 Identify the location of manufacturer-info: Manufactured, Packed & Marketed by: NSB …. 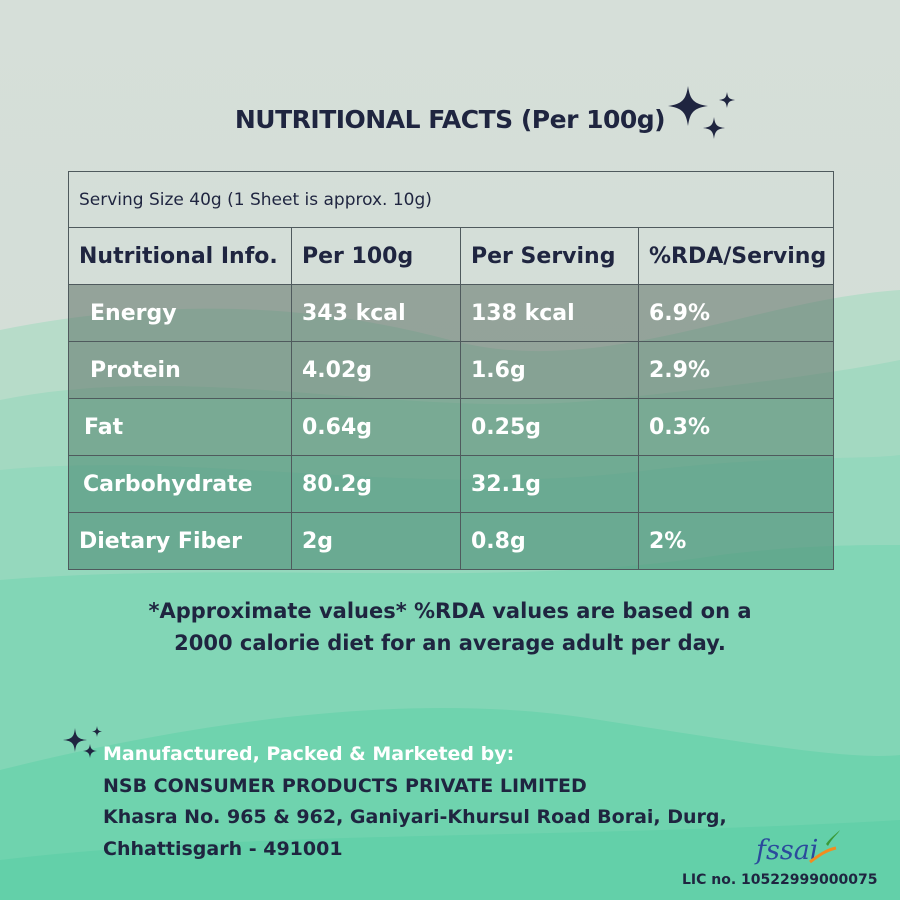
(415, 802).